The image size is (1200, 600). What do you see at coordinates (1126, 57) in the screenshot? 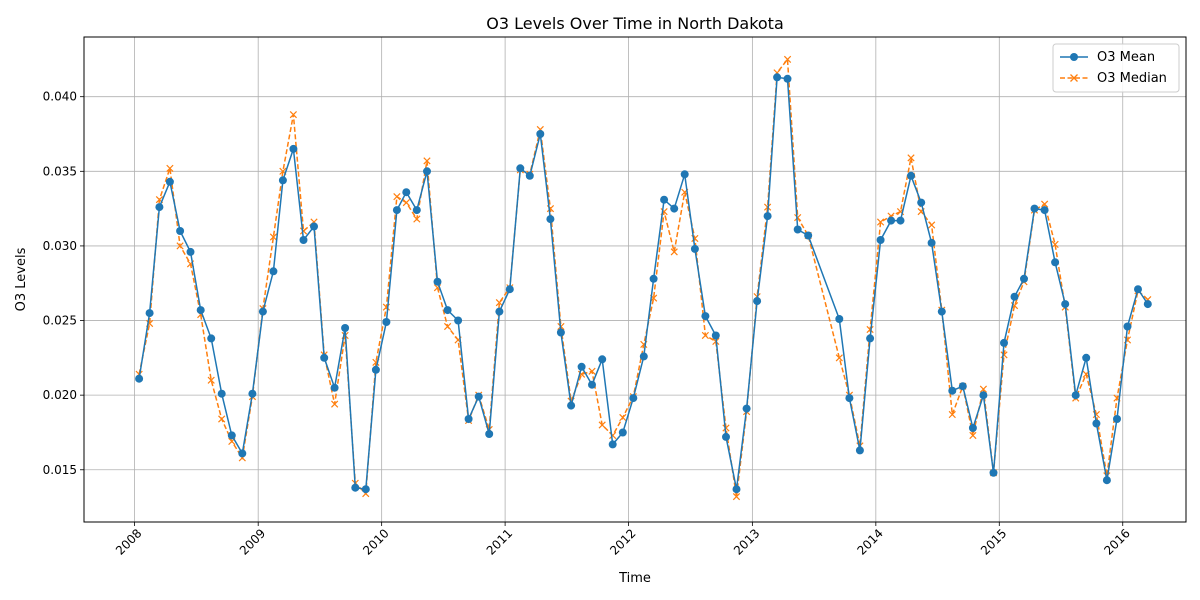
I see `legend-mean-label: O3 Mean` at bounding box center [1126, 57].